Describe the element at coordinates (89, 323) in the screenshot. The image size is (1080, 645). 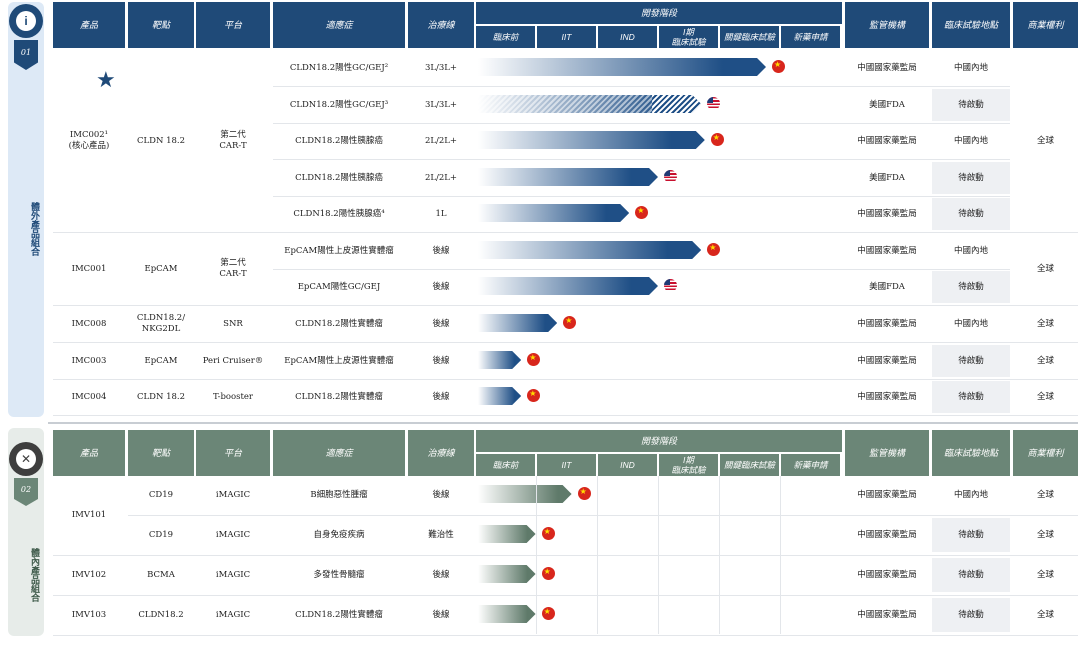
I see `product-name: IMC008` at that location.